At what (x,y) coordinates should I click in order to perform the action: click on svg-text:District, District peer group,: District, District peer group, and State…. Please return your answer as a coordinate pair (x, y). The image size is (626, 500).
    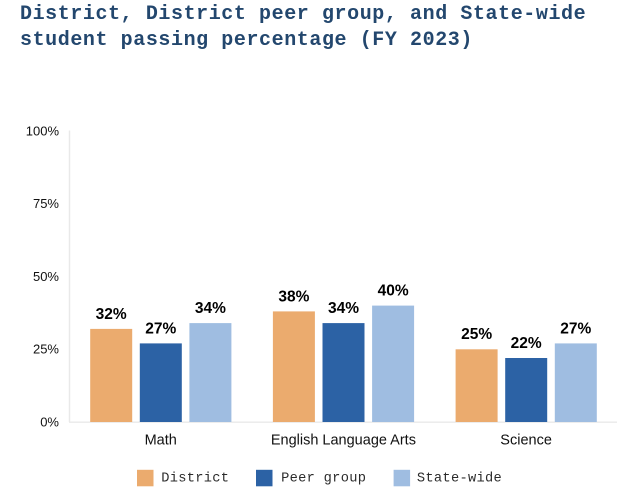
    Looking at the image, I should click on (303, 14).